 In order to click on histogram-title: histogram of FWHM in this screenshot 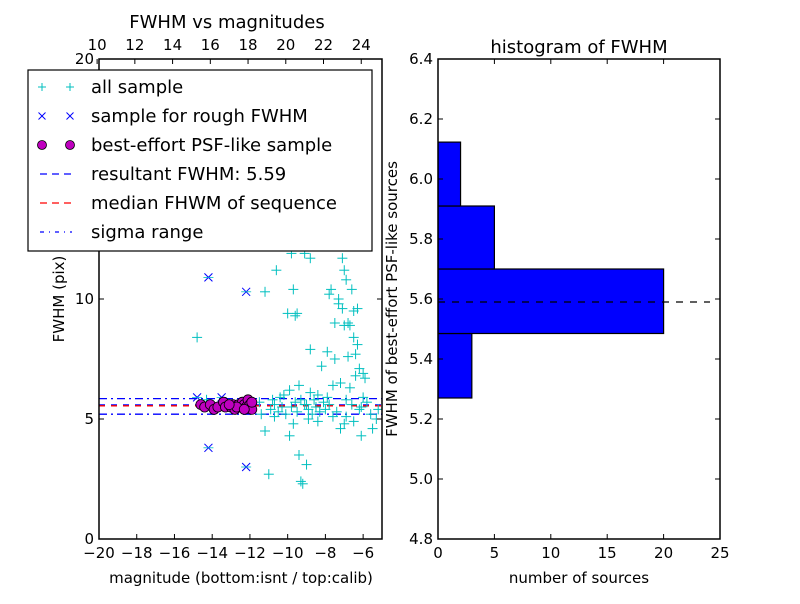, I will do `click(578, 47)`.